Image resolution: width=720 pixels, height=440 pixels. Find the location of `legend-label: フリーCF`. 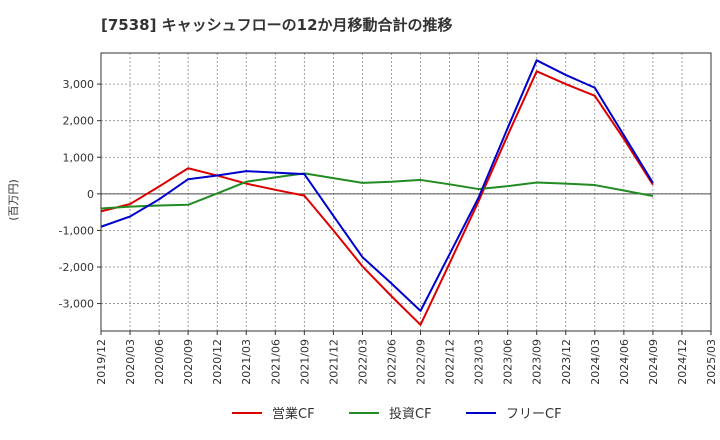

legend-label: フリーCF is located at coordinates (534, 414).